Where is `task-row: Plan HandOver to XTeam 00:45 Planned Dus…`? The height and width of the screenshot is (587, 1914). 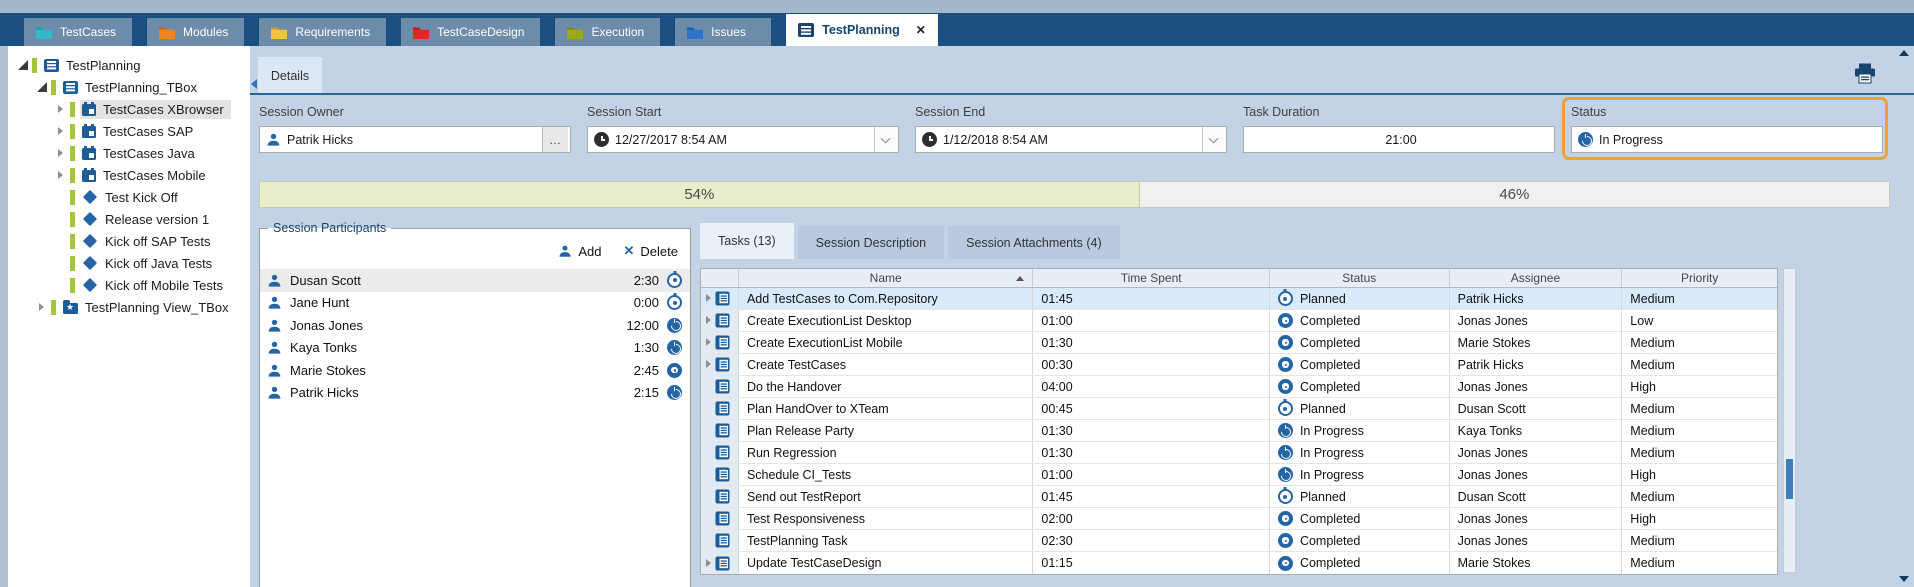
task-row: Plan HandOver to XTeam 00:45 Planned Dus… is located at coordinates (1239, 409).